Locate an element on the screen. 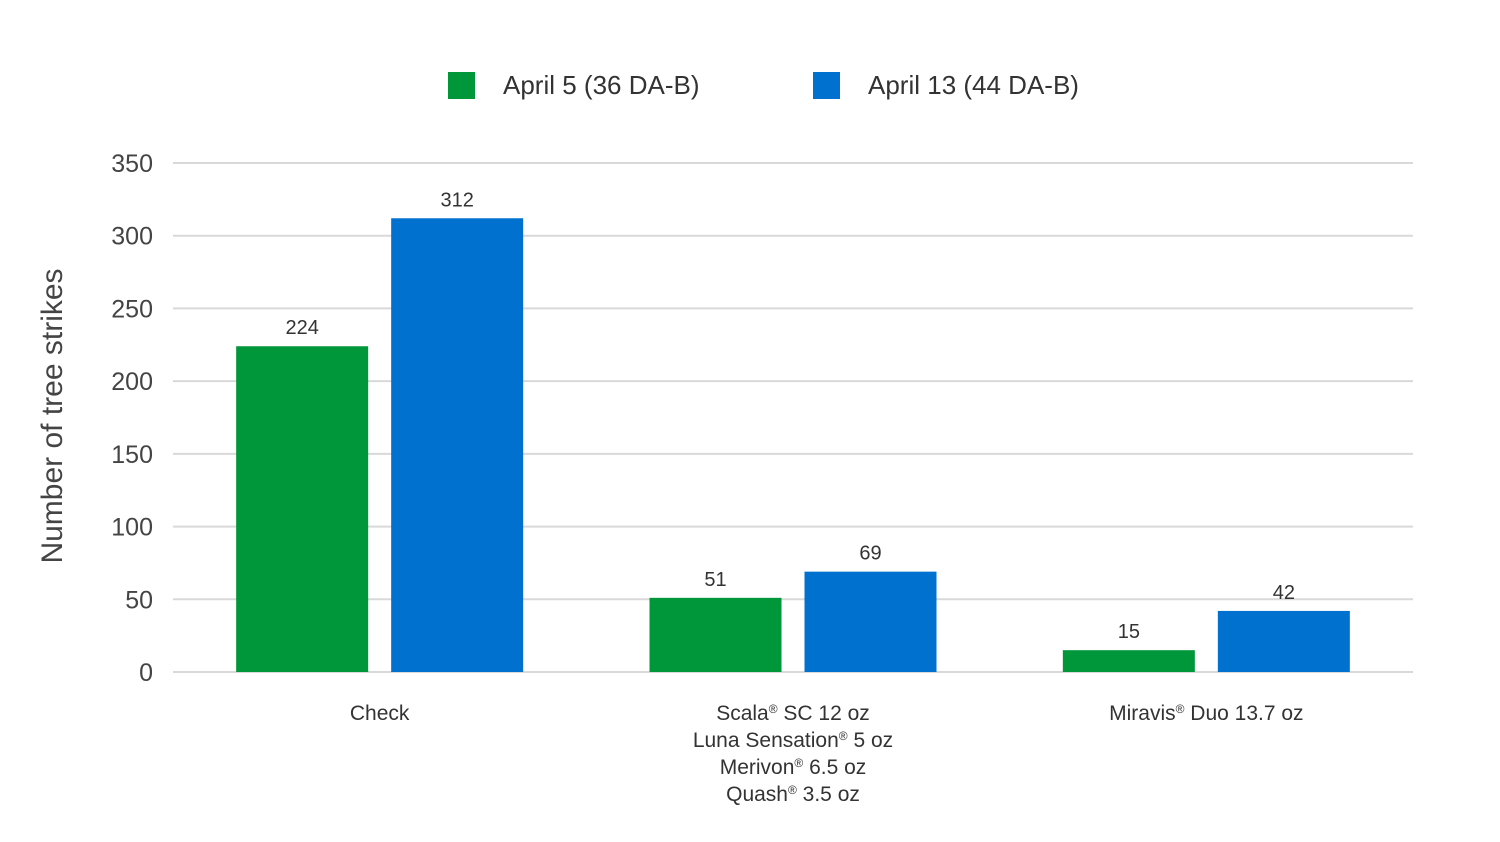 This screenshot has height=842, width=1500. category-label-line: Luna Sensation® 5 oz is located at coordinates (793, 740).